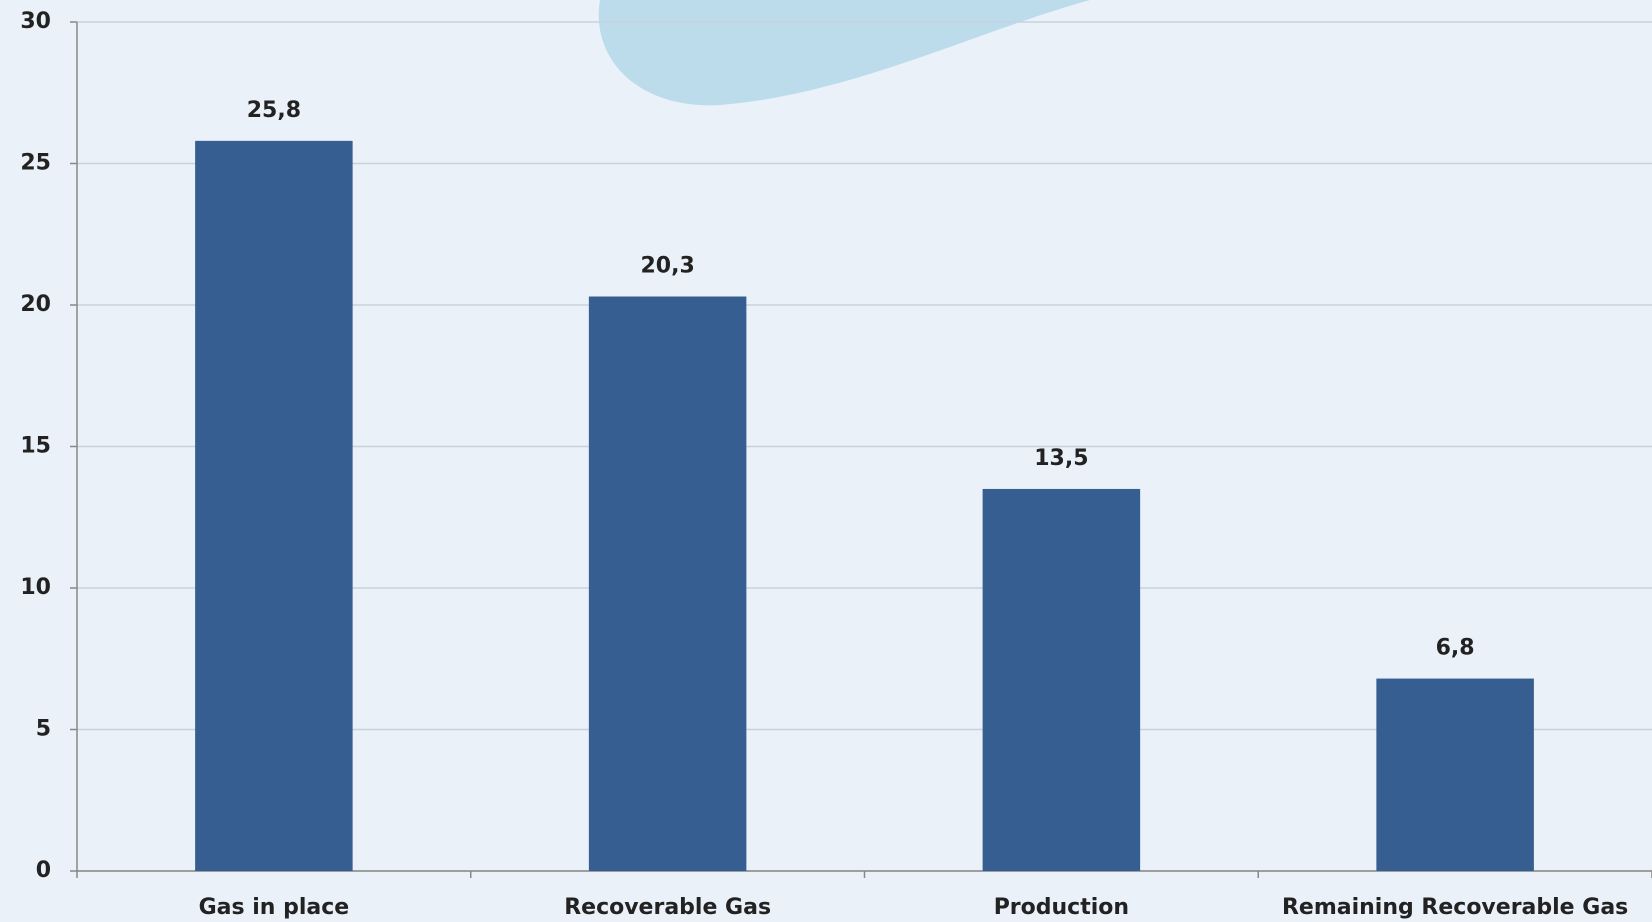 The width and height of the screenshot is (1652, 922). What do you see at coordinates (1455, 648) in the screenshot?
I see `value-label: 6,8` at bounding box center [1455, 648].